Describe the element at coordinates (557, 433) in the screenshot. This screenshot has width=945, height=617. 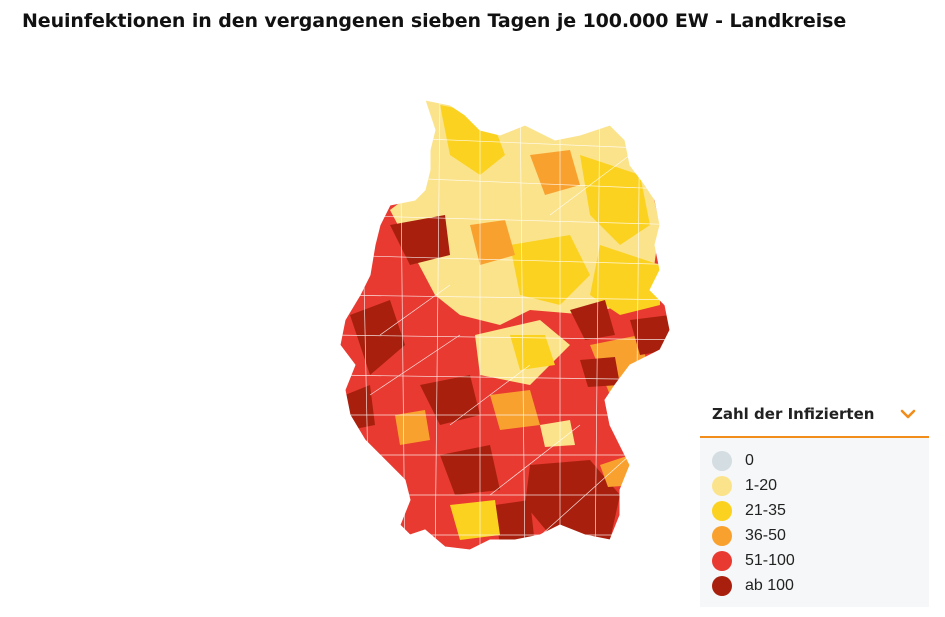
I see `region-regensburg` at that location.